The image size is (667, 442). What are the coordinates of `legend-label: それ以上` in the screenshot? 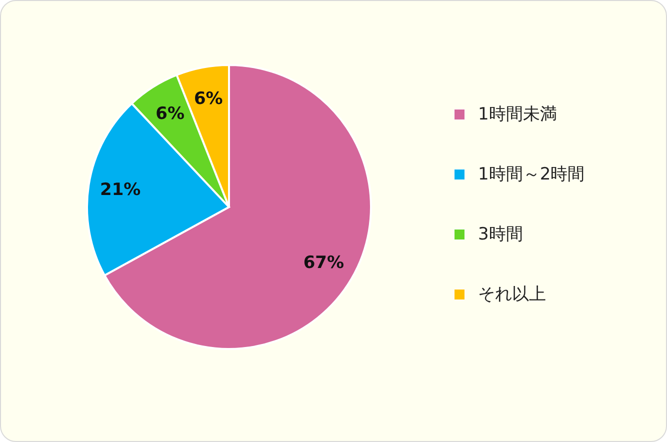 It's located at (512, 294).